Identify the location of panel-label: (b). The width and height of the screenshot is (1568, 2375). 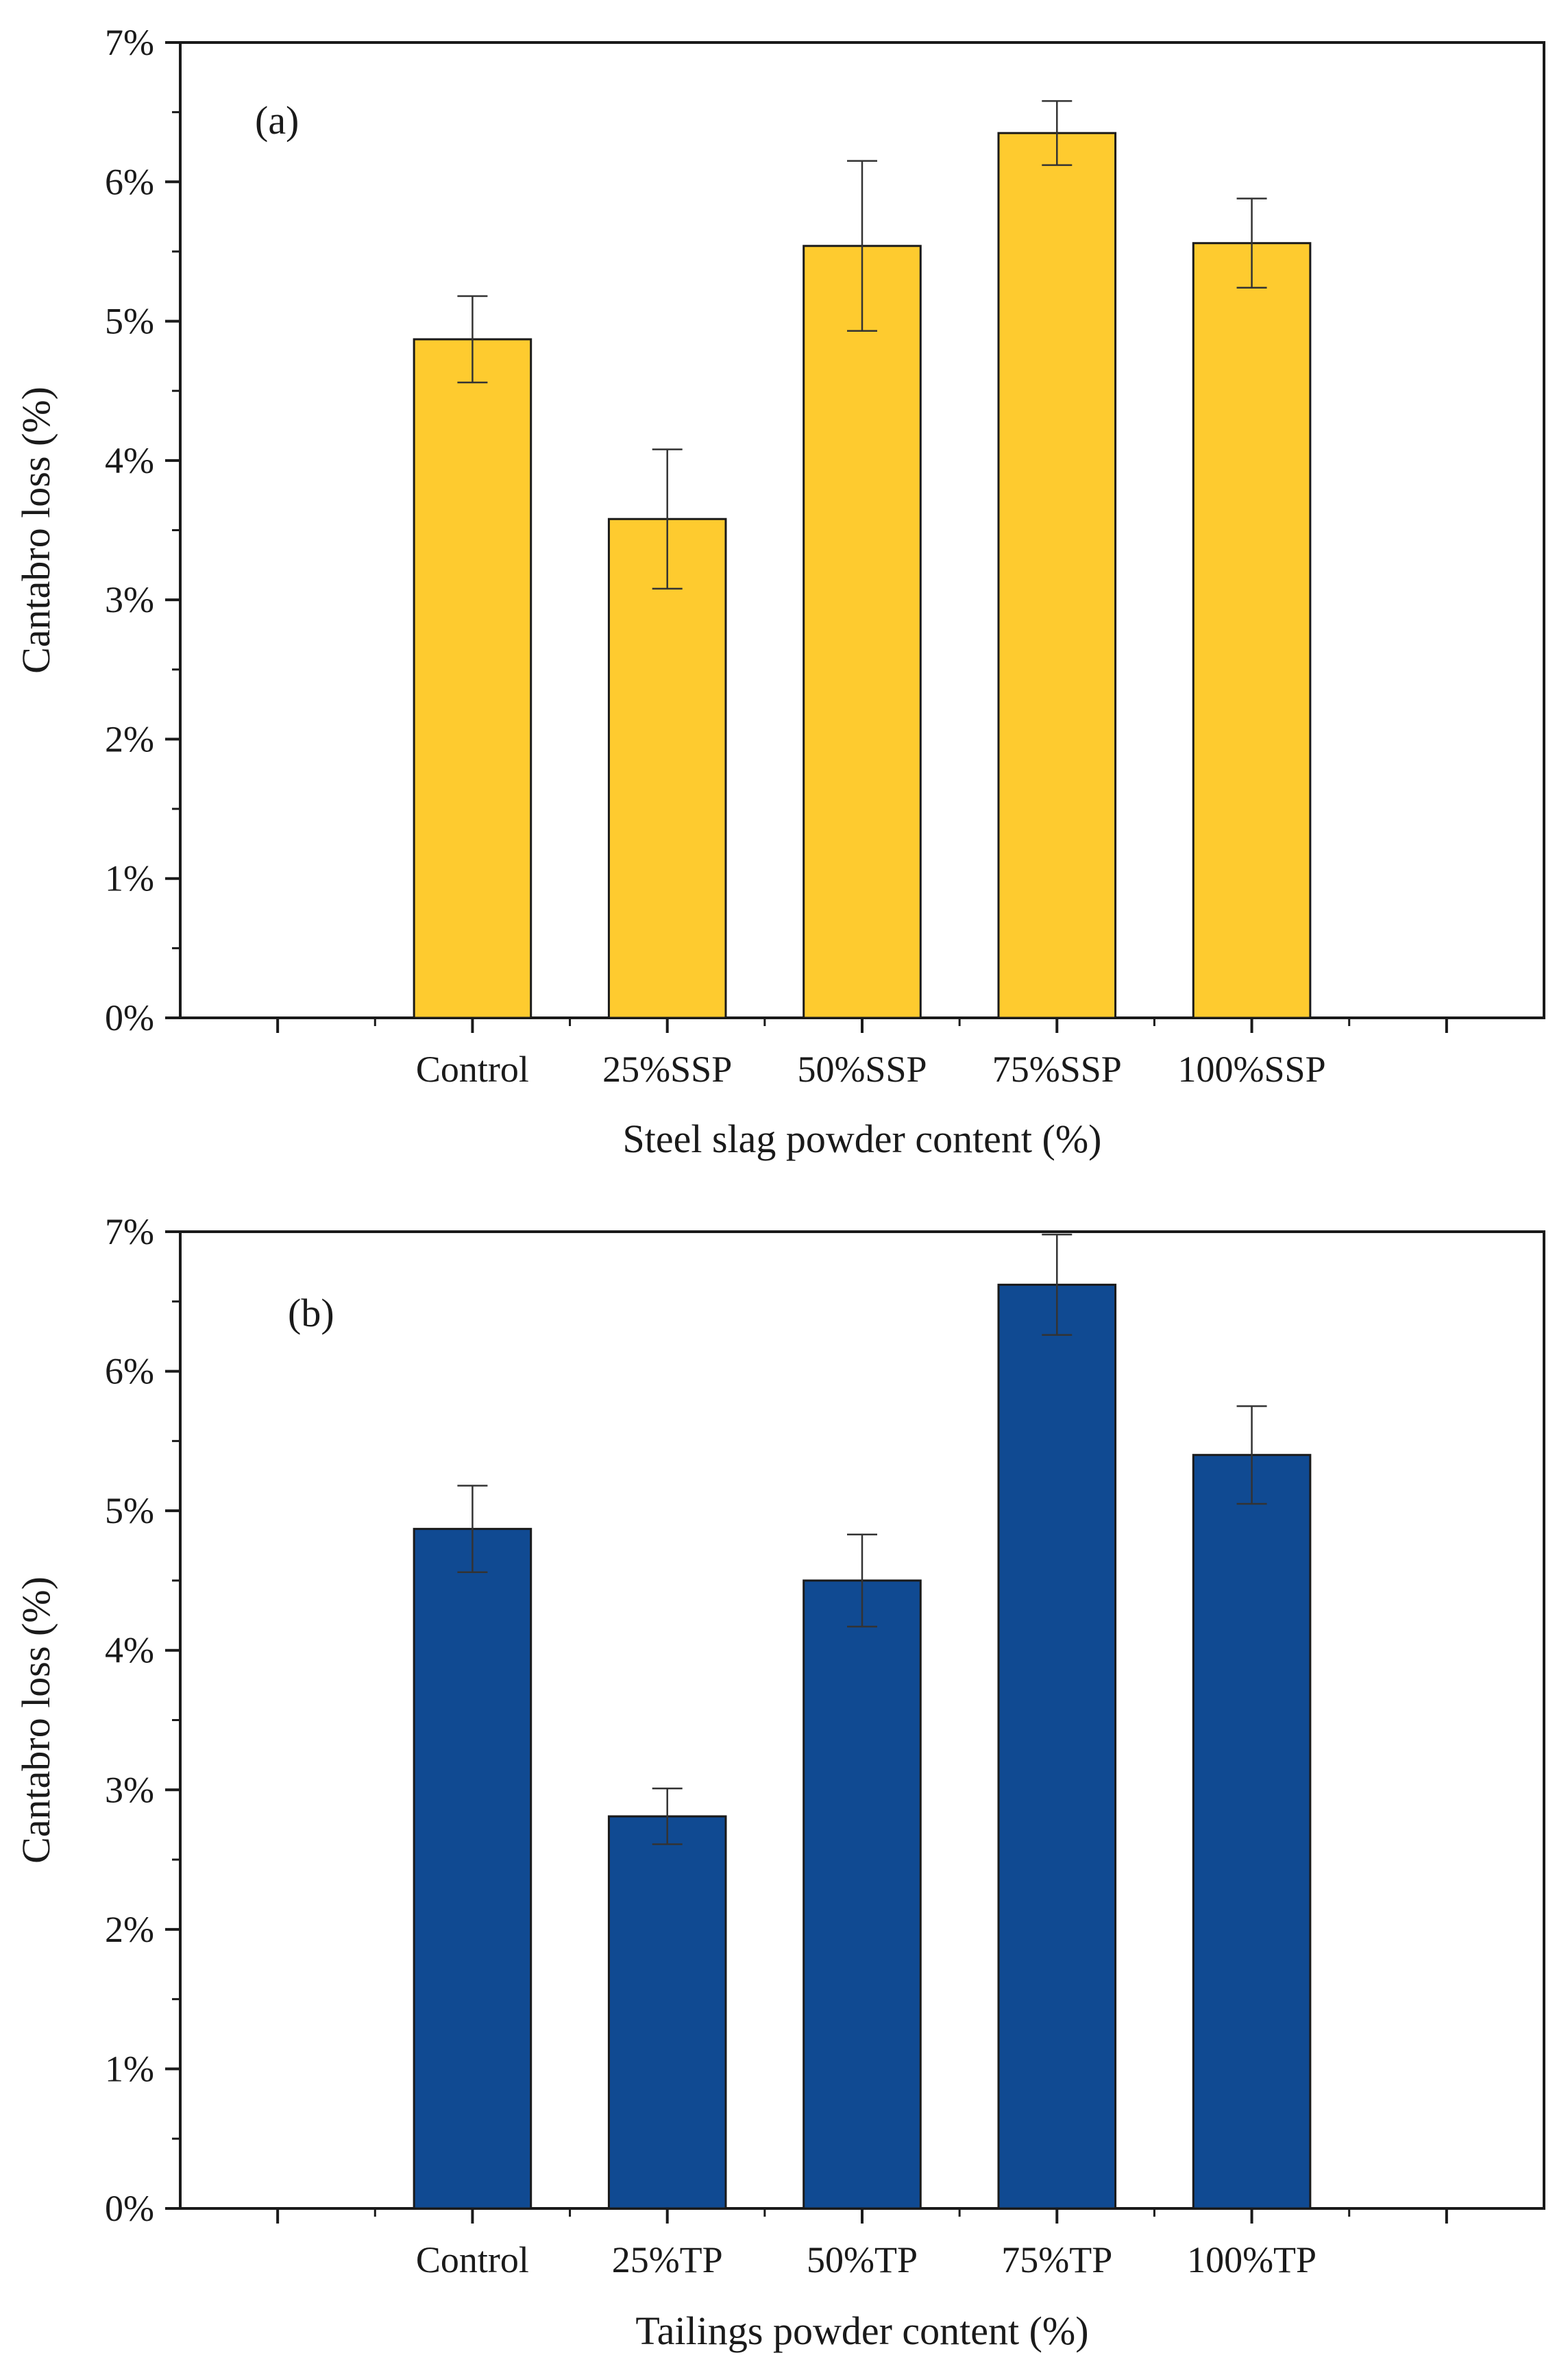
(311, 1313).